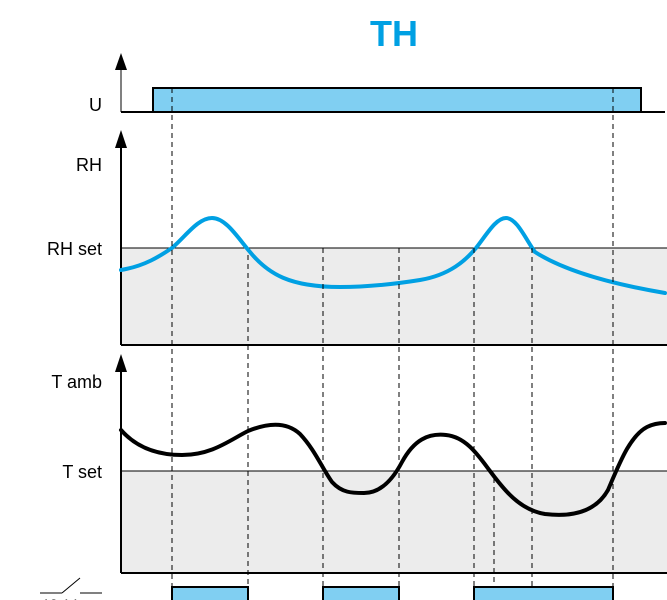  I want to click on diagram-title: TH, so click(394, 33).